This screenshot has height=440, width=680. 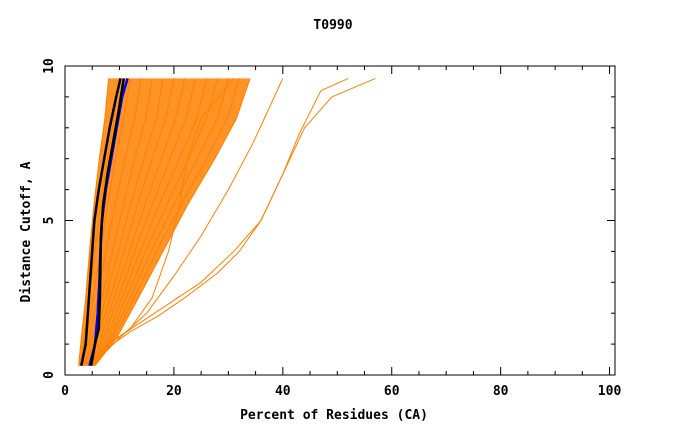 I want to click on x-tick-label: 20, so click(x=174, y=391).